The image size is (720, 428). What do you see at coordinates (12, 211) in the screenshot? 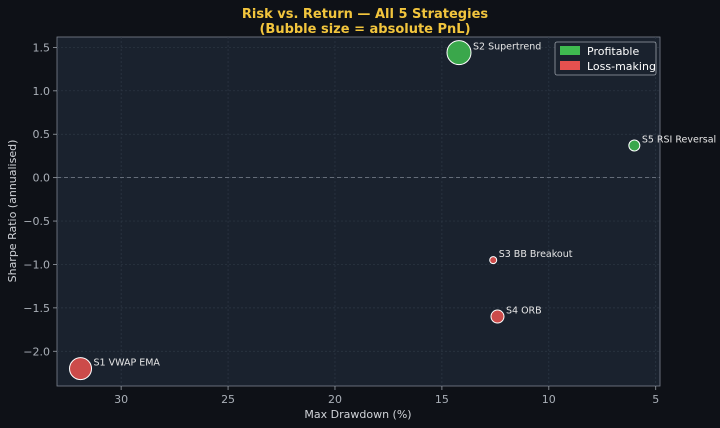
I see `y-axis-label: Sharpe Ratio (annualised)` at bounding box center [12, 211].